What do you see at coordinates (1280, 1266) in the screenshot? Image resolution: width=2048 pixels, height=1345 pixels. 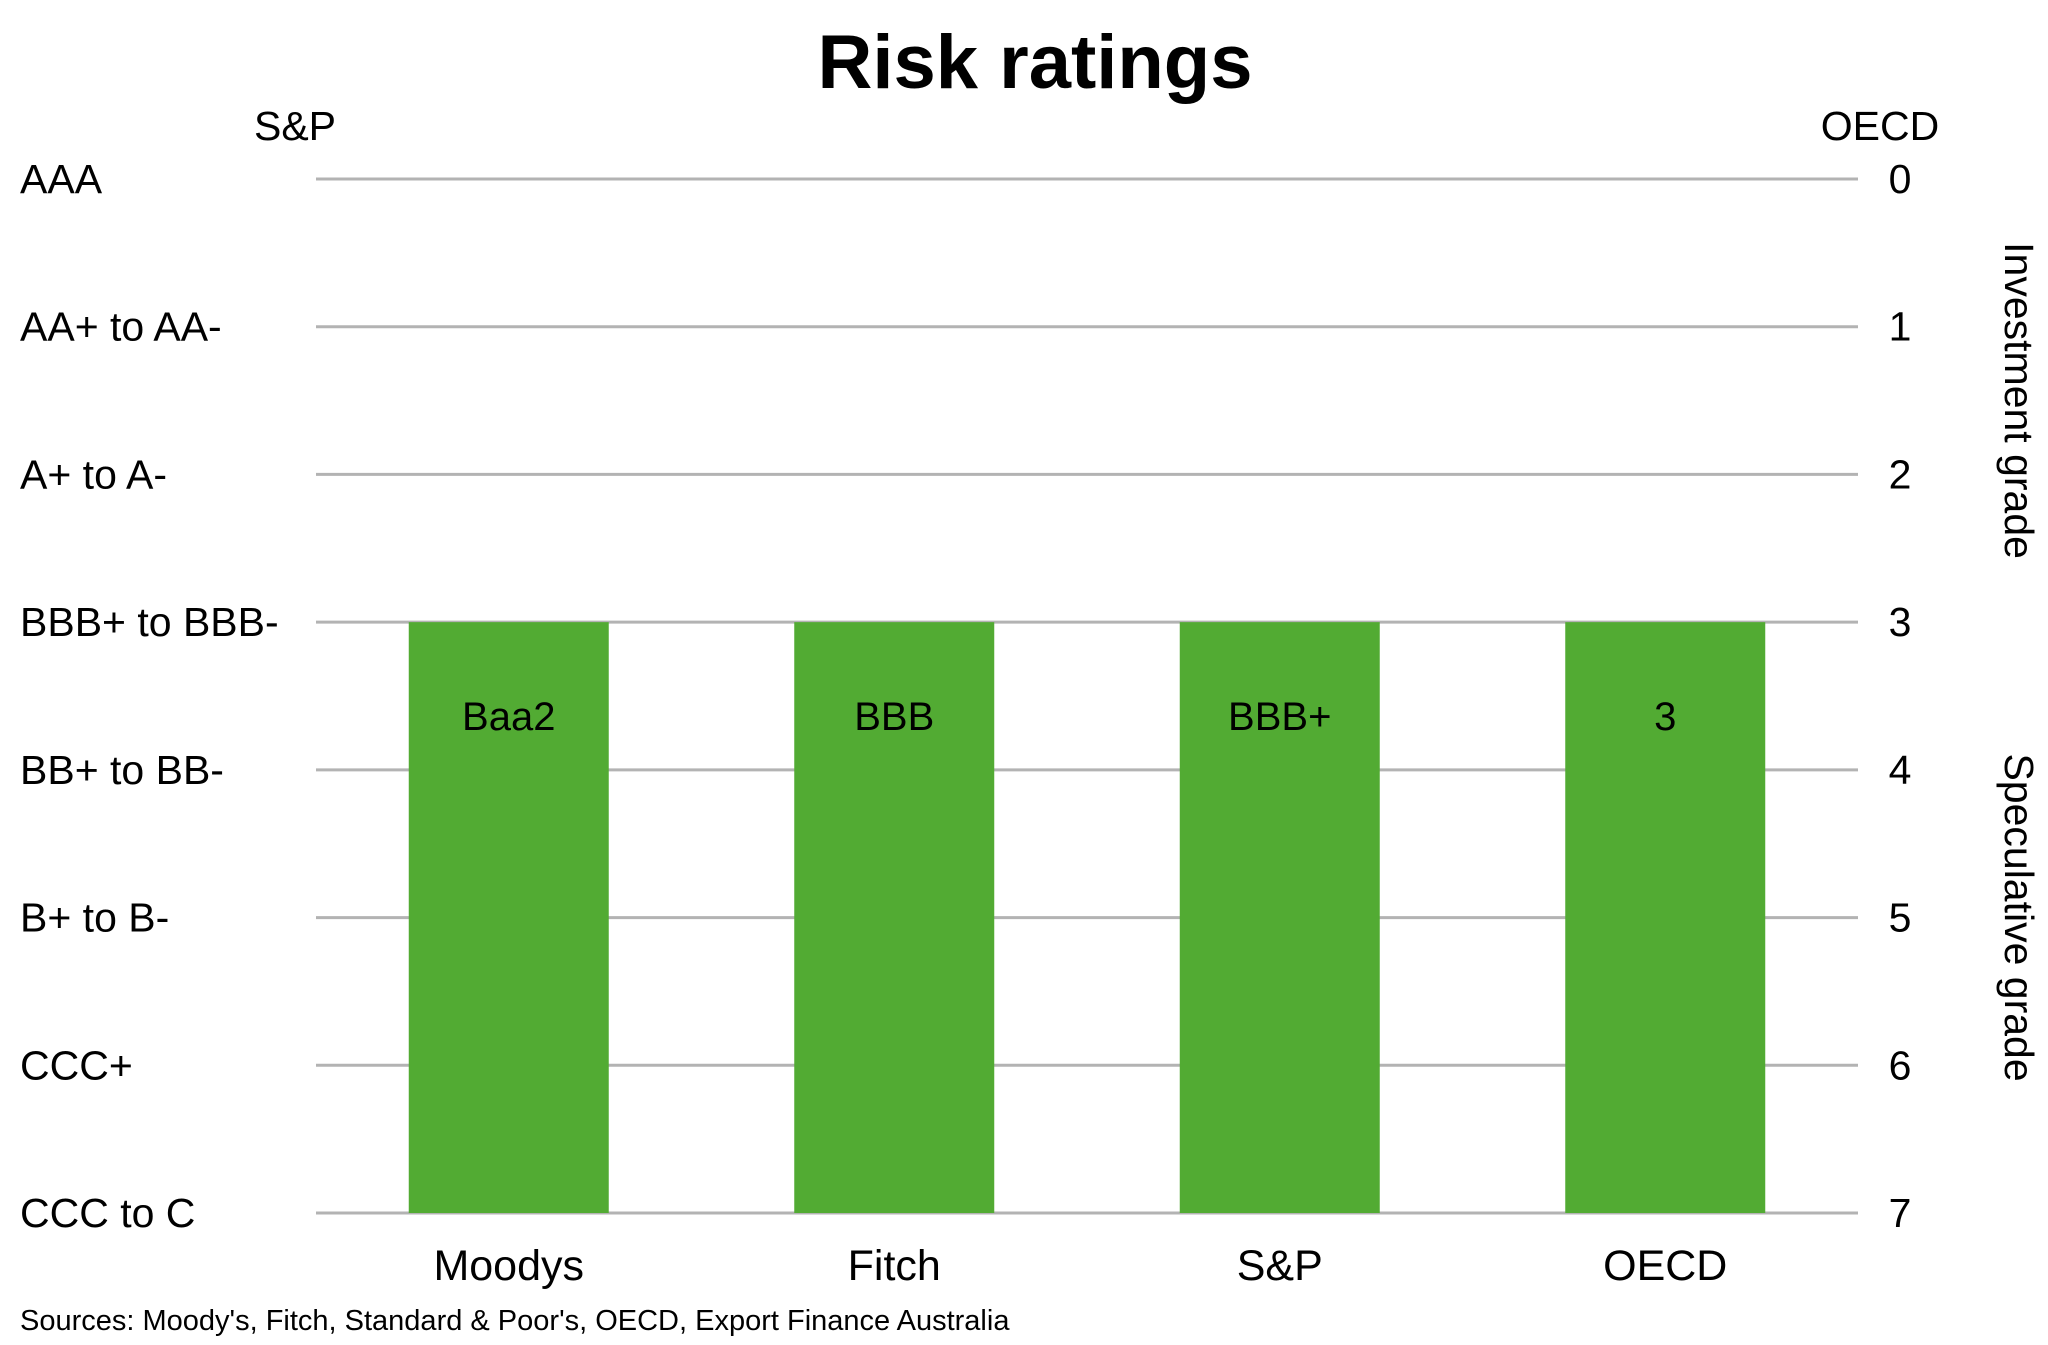 I see `category-label: S&P` at bounding box center [1280, 1266].